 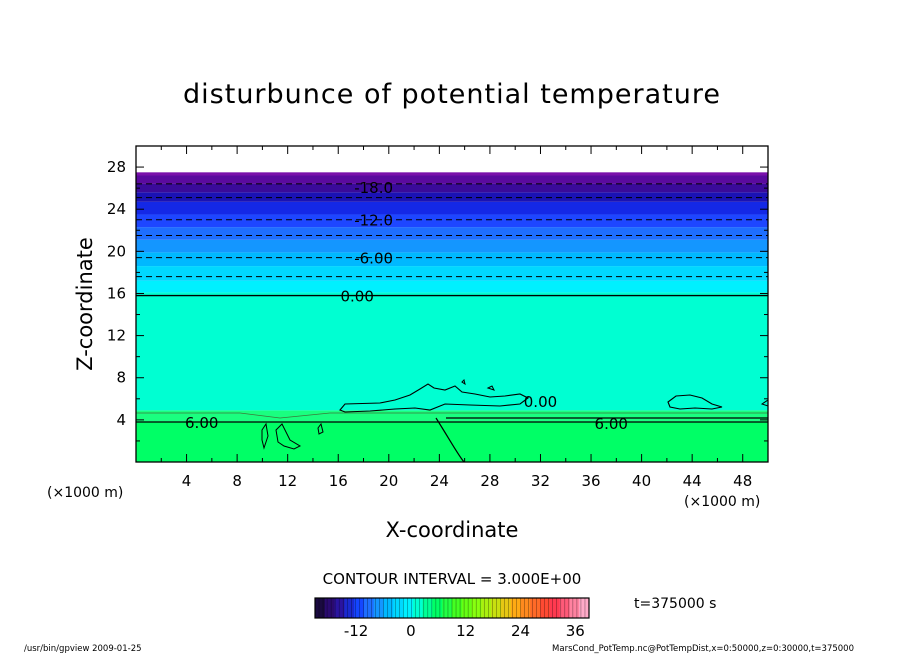 I want to click on contour-0-island-right, so click(x=695, y=402).